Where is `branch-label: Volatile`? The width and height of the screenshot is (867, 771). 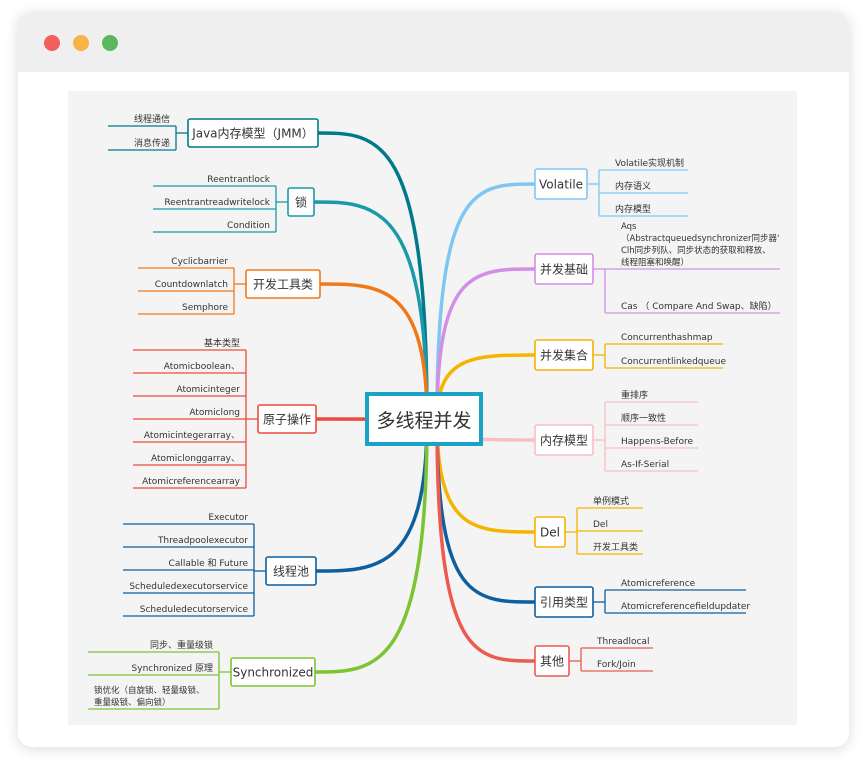
branch-label: Volatile is located at coordinates (561, 185).